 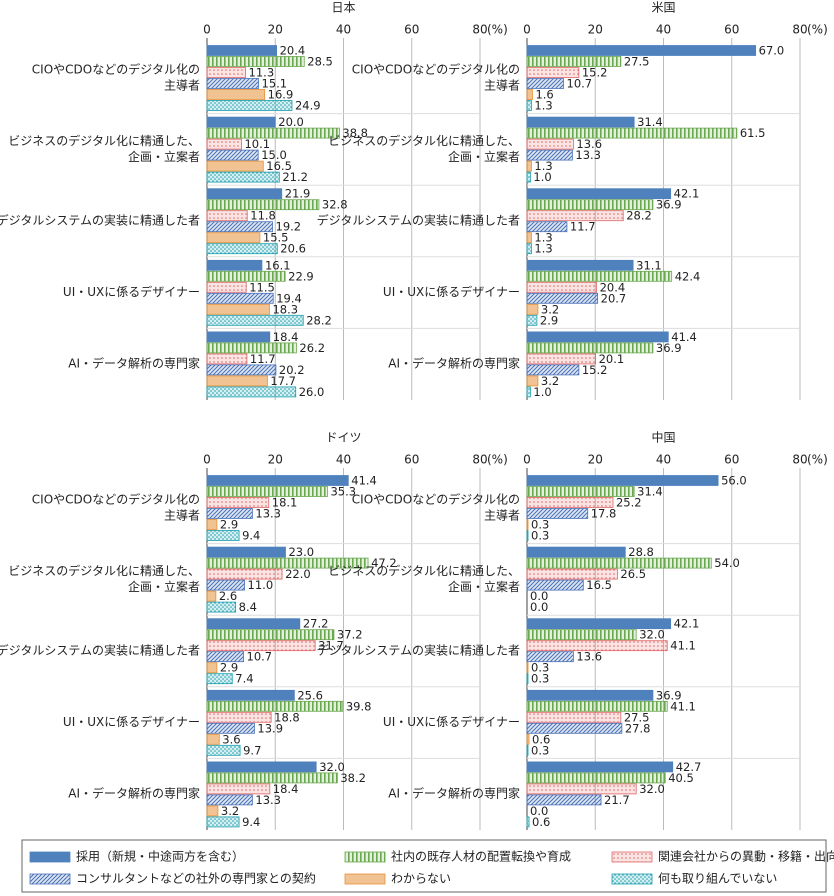 What do you see at coordinates (316, 624) in the screenshot?
I see `value-label: 27.2` at bounding box center [316, 624].